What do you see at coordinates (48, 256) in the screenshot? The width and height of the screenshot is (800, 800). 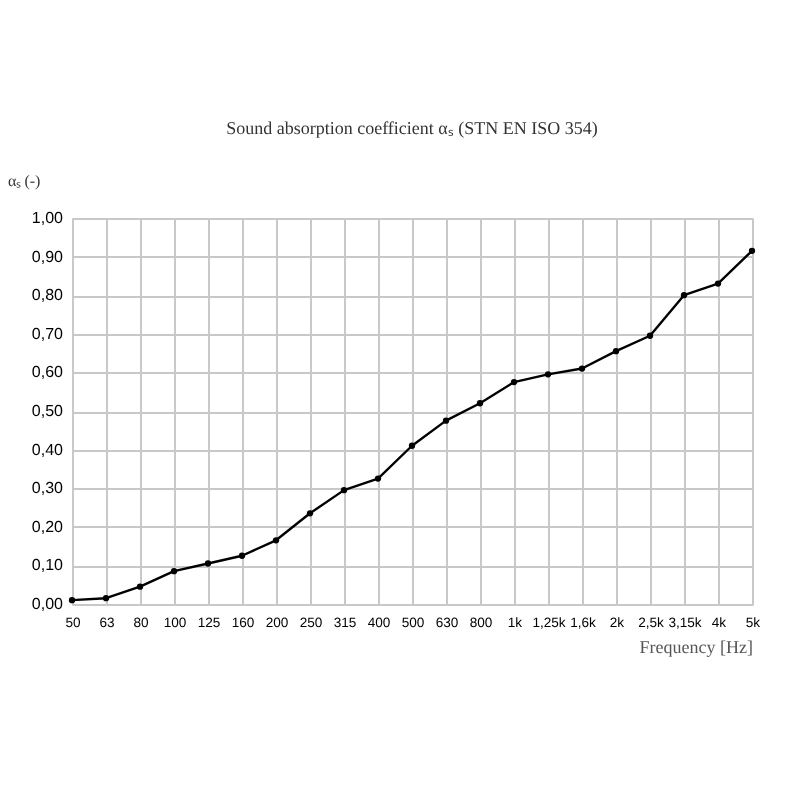 I see `y-tick-label: 0,90` at bounding box center [48, 256].